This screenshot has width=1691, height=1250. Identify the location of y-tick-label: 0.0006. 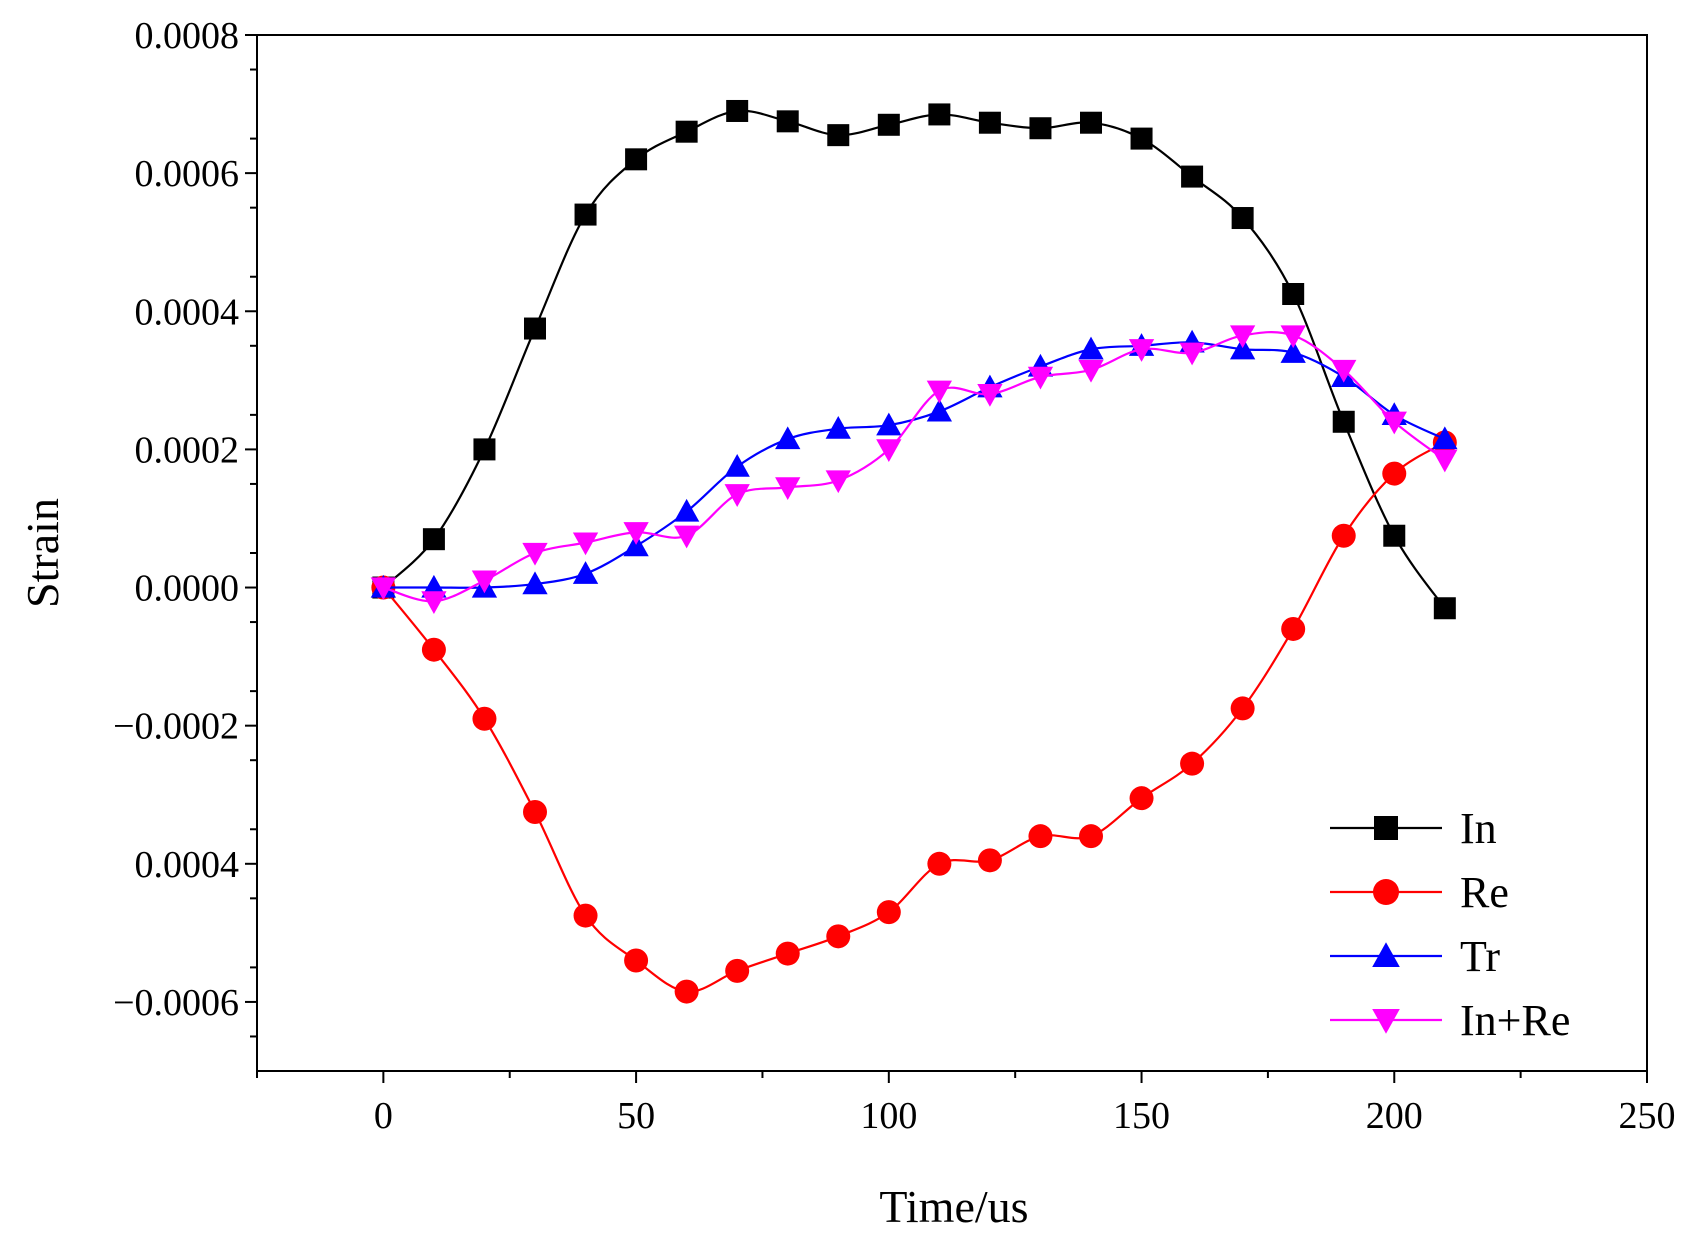
(187, 174).